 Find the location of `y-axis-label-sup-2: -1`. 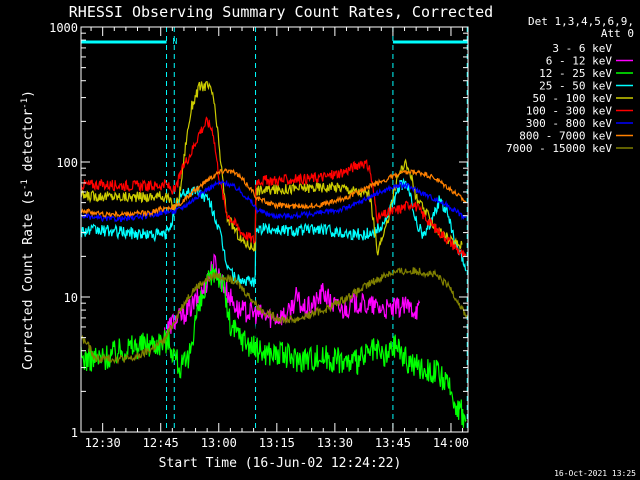

y-axis-label-sup-2: -1 is located at coordinates (25, 103).